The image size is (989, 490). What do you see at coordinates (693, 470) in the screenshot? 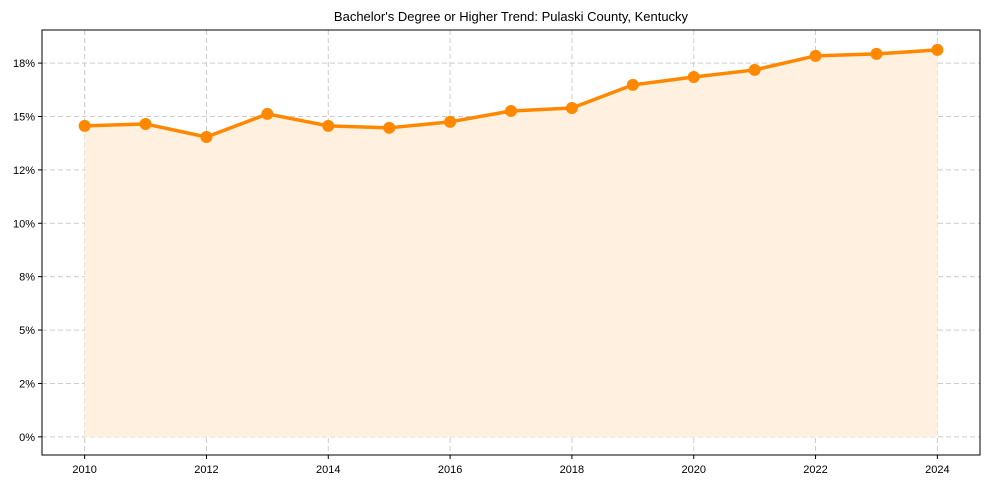
I see `x-tick-label: 2020` at bounding box center [693, 470].